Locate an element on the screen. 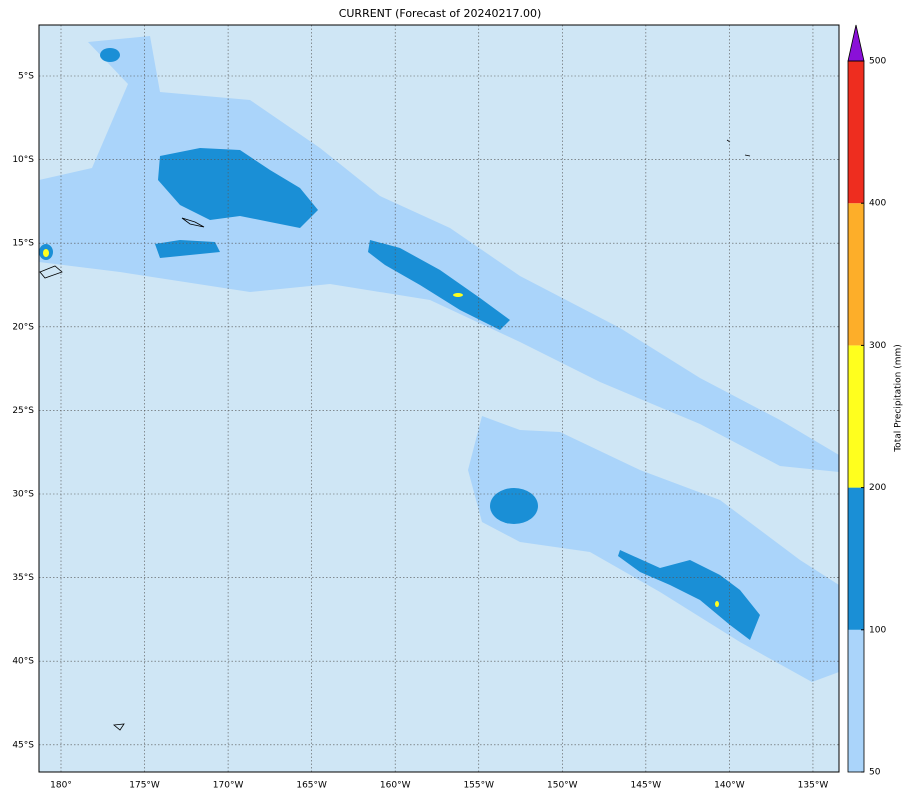 This screenshot has width=914, height=803. x-tick-label: 135°W is located at coordinates (813, 786).